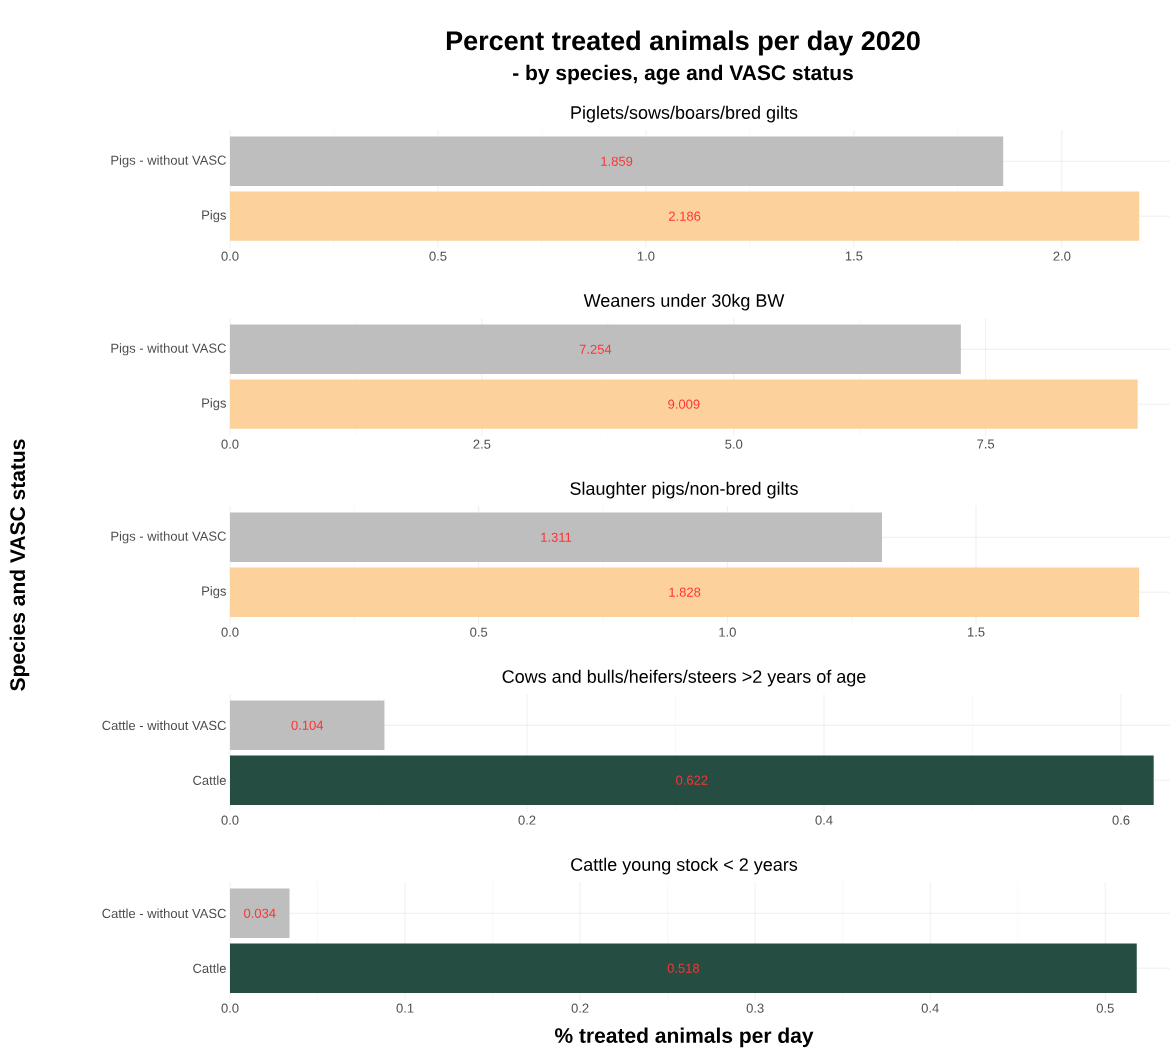  I want to click on chart-title: Cattle young stock < 2 years, so click(684, 866).